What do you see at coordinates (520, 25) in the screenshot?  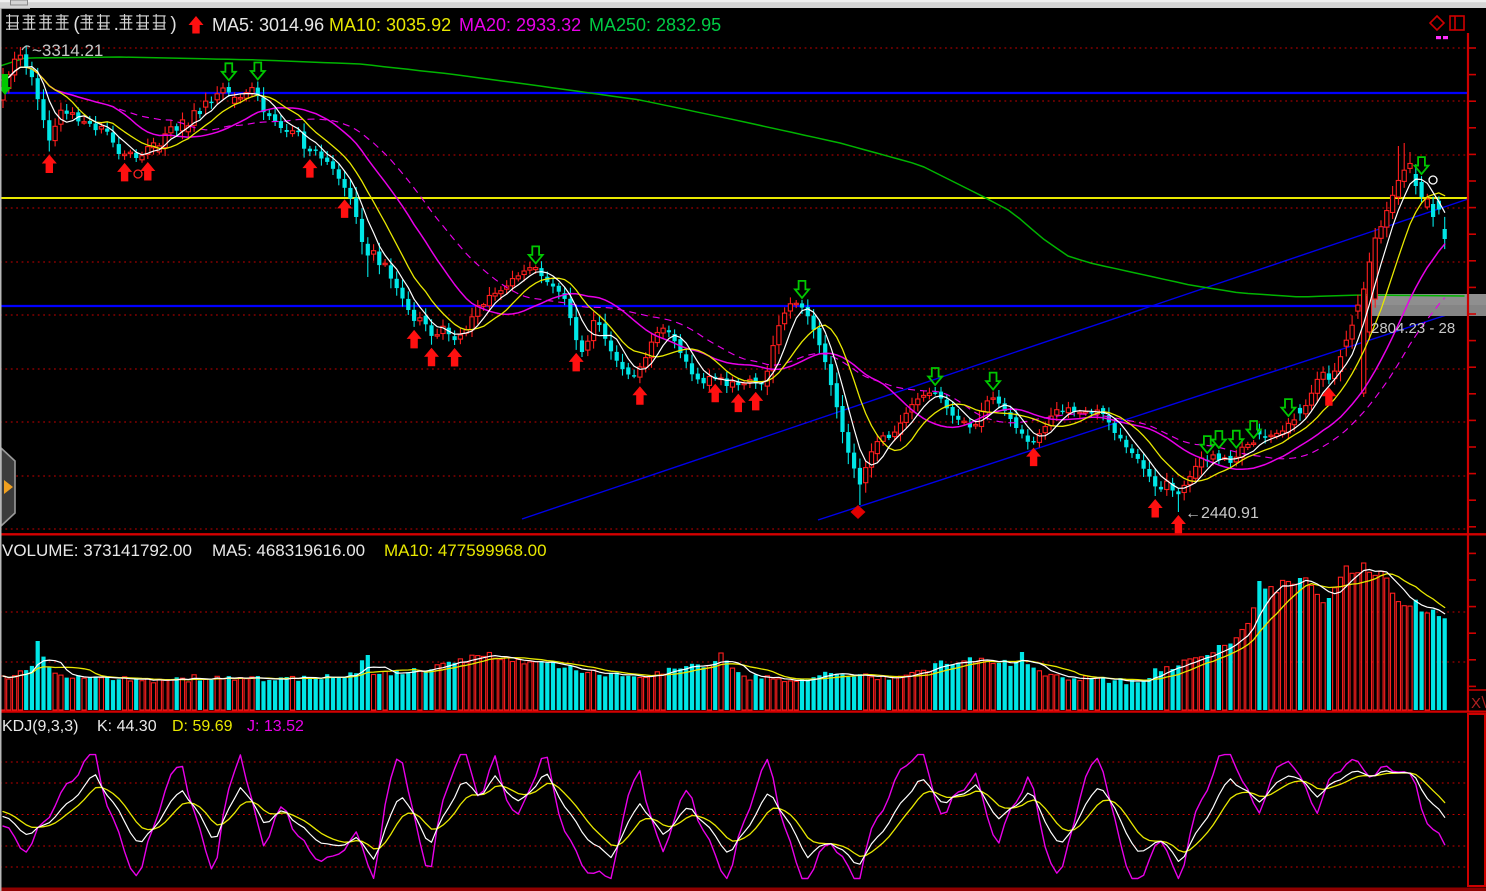 I see `svg-text: MA20: 2933.32` at bounding box center [520, 25].